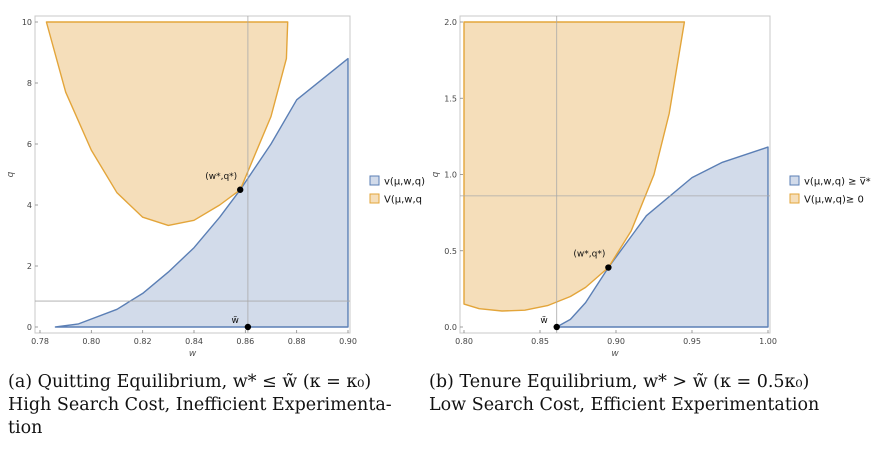 This screenshot has width=884, height=454. I want to click on charta-ytick-label: 4, so click(29, 205).